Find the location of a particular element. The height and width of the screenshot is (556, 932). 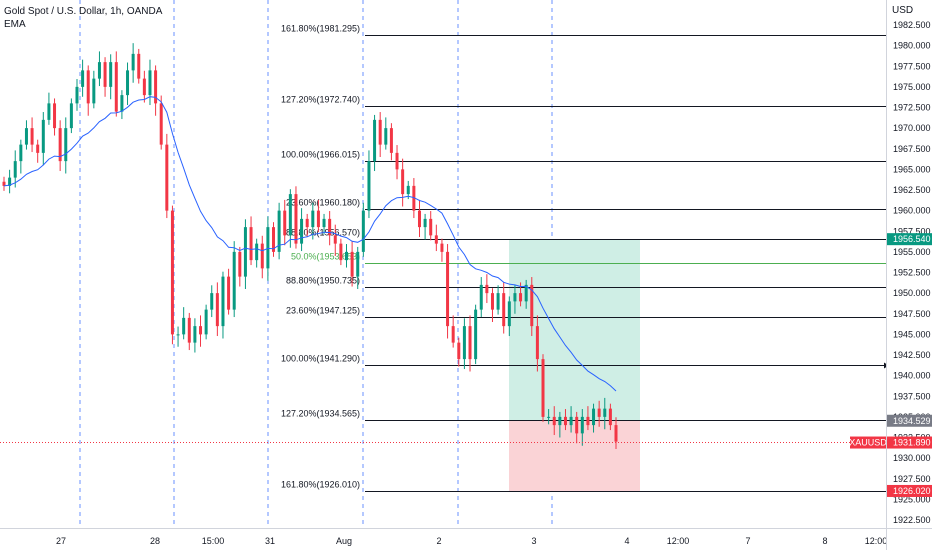

price-tick: 1982.500 is located at coordinates (912, 25).